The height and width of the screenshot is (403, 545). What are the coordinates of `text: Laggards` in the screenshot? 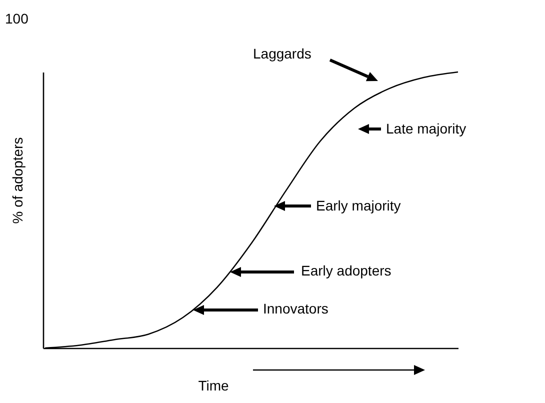 It's located at (282, 54).